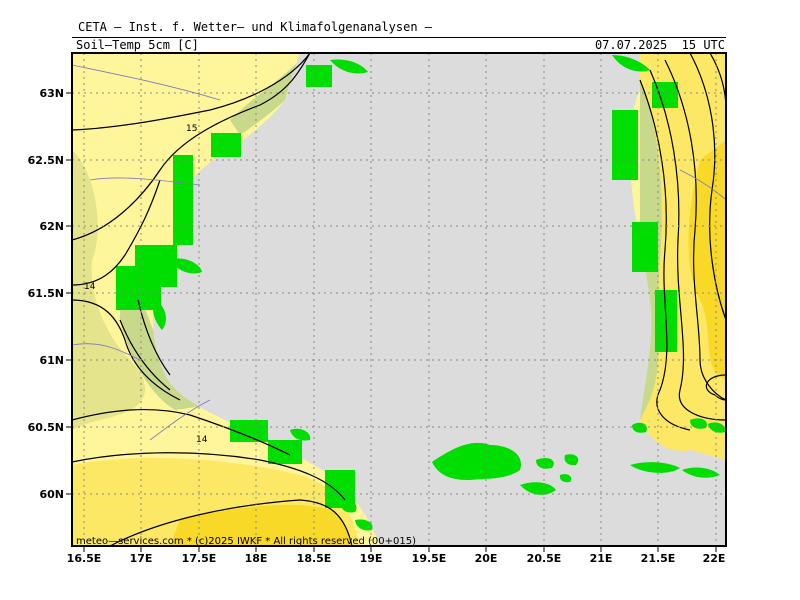 The height and width of the screenshot is (600, 800). I want to click on lon-label: 21E, so click(601, 558).